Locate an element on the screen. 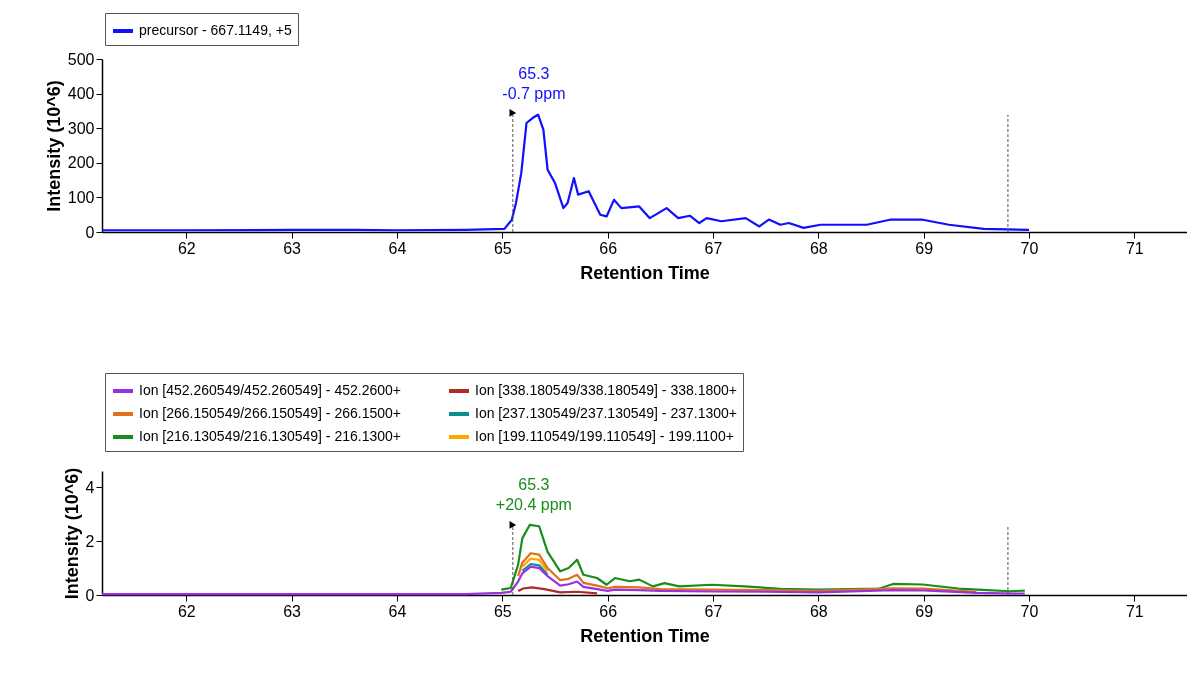  y-tick-label: 200 is located at coordinates (81, 163).